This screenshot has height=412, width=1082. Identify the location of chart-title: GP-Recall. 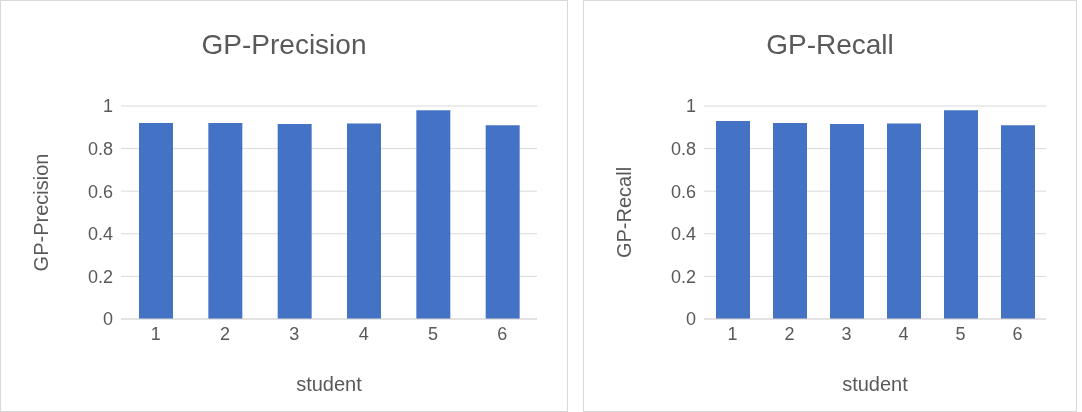
(830, 45).